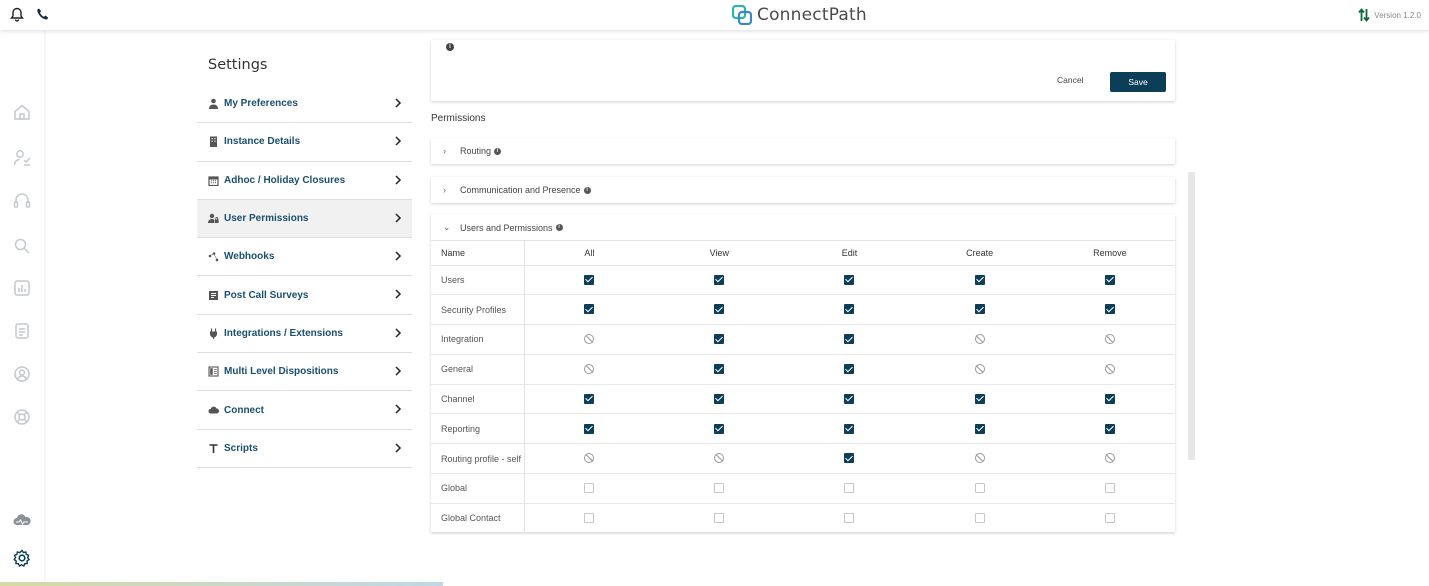  Describe the element at coordinates (22, 288) in the screenshot. I see `reports-icon` at that location.